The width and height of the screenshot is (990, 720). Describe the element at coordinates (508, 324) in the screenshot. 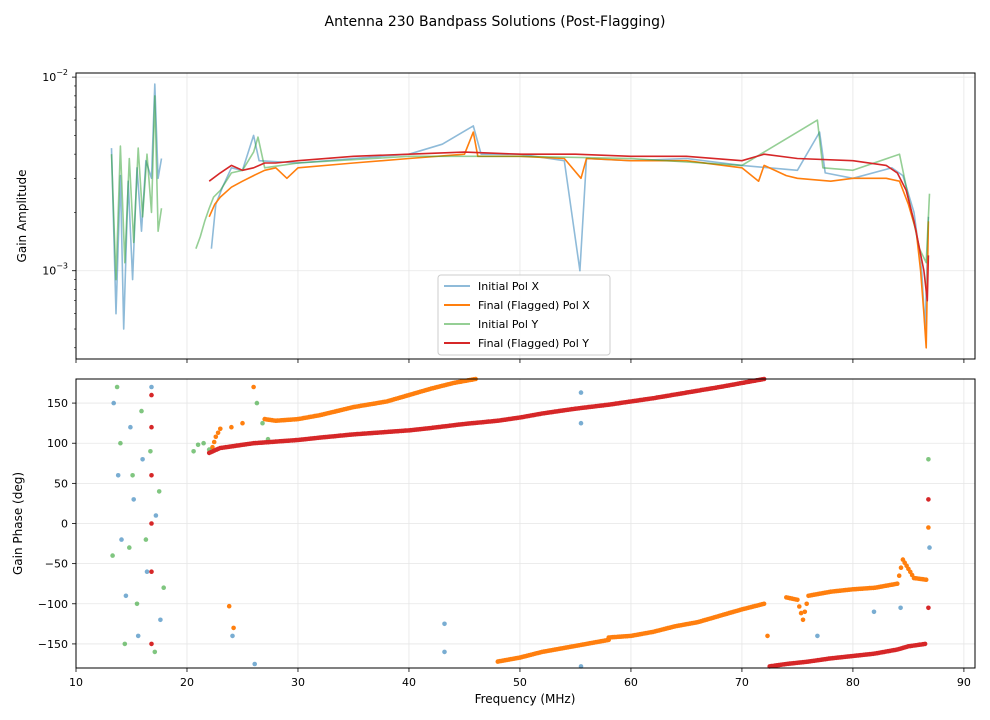

I see `legend-entry: Initial Pol Y` at that location.